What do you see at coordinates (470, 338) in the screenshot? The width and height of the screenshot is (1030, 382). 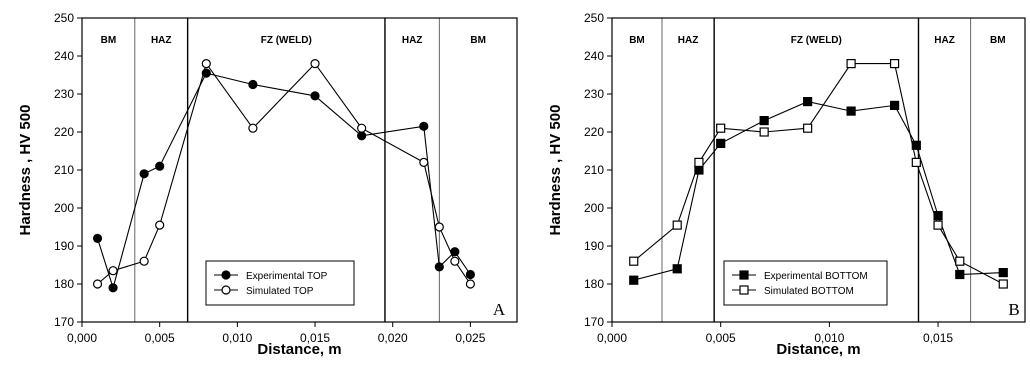 I see `x-tick-label: 0,025` at bounding box center [470, 338].